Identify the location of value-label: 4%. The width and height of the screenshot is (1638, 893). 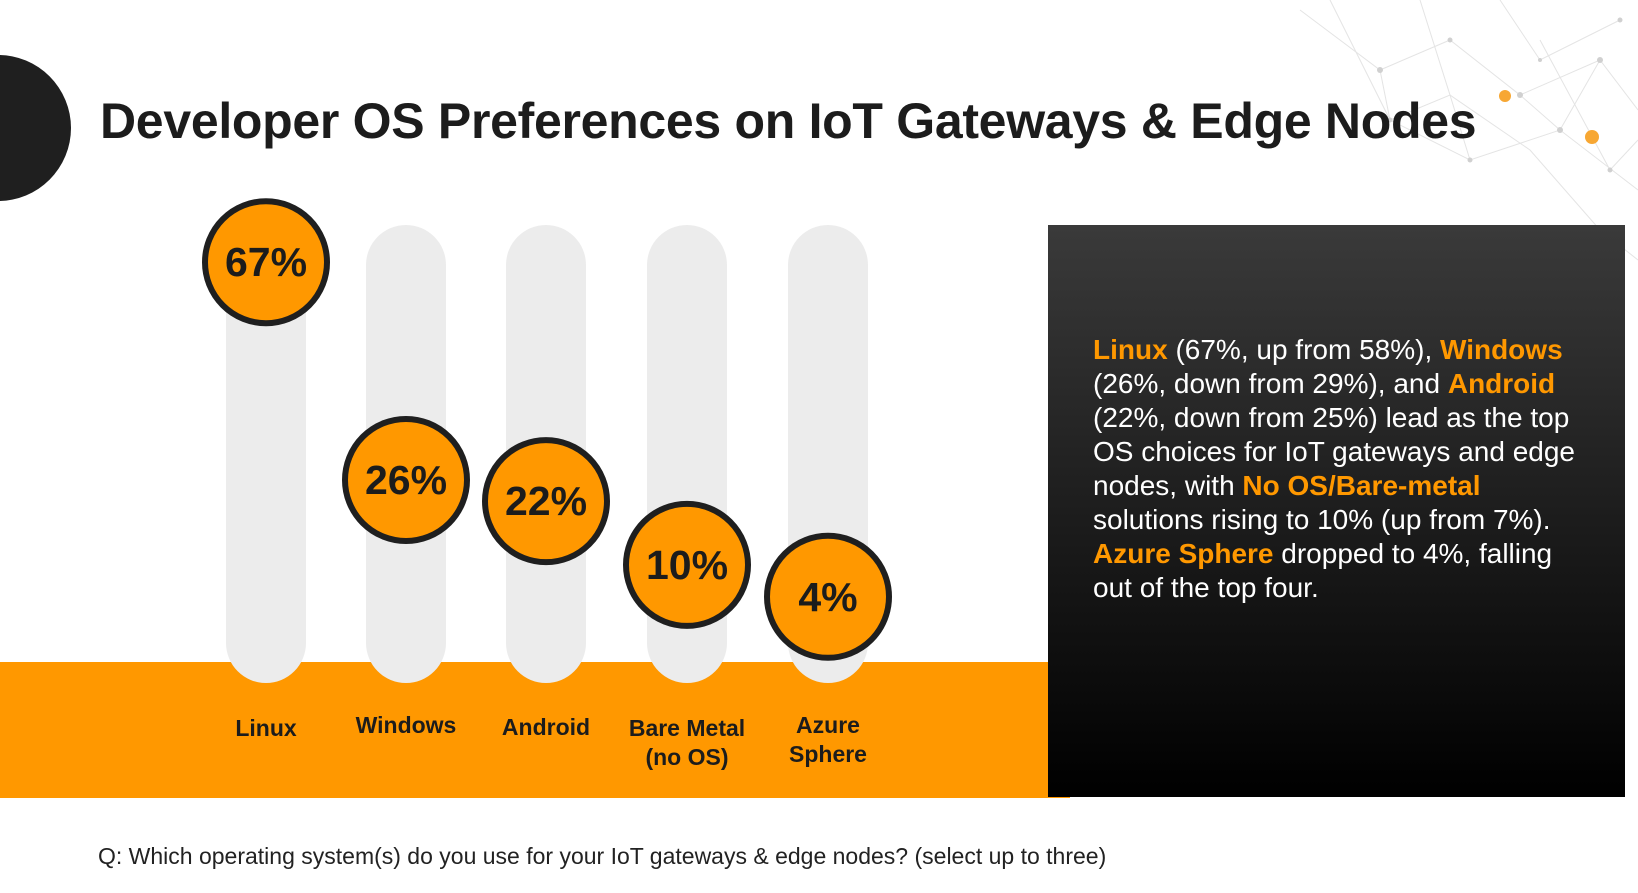
(827, 597).